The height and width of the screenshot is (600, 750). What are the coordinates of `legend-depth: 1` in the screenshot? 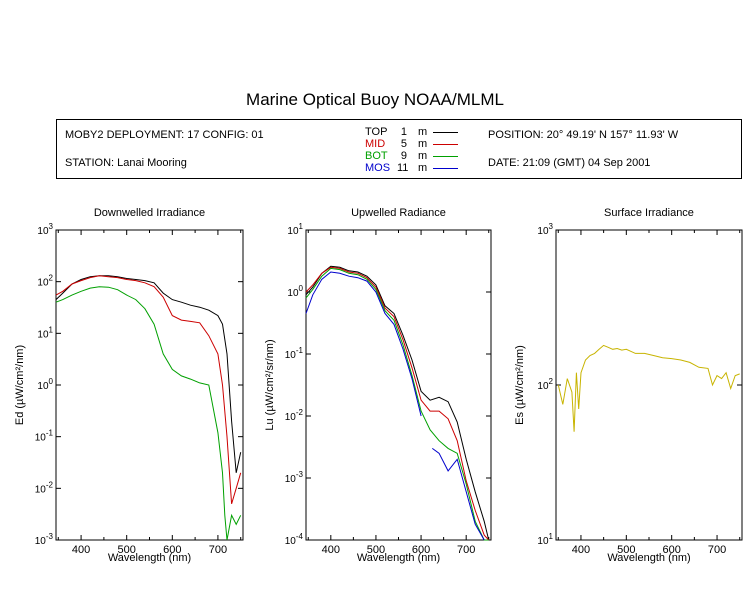 It's located at (403, 132).